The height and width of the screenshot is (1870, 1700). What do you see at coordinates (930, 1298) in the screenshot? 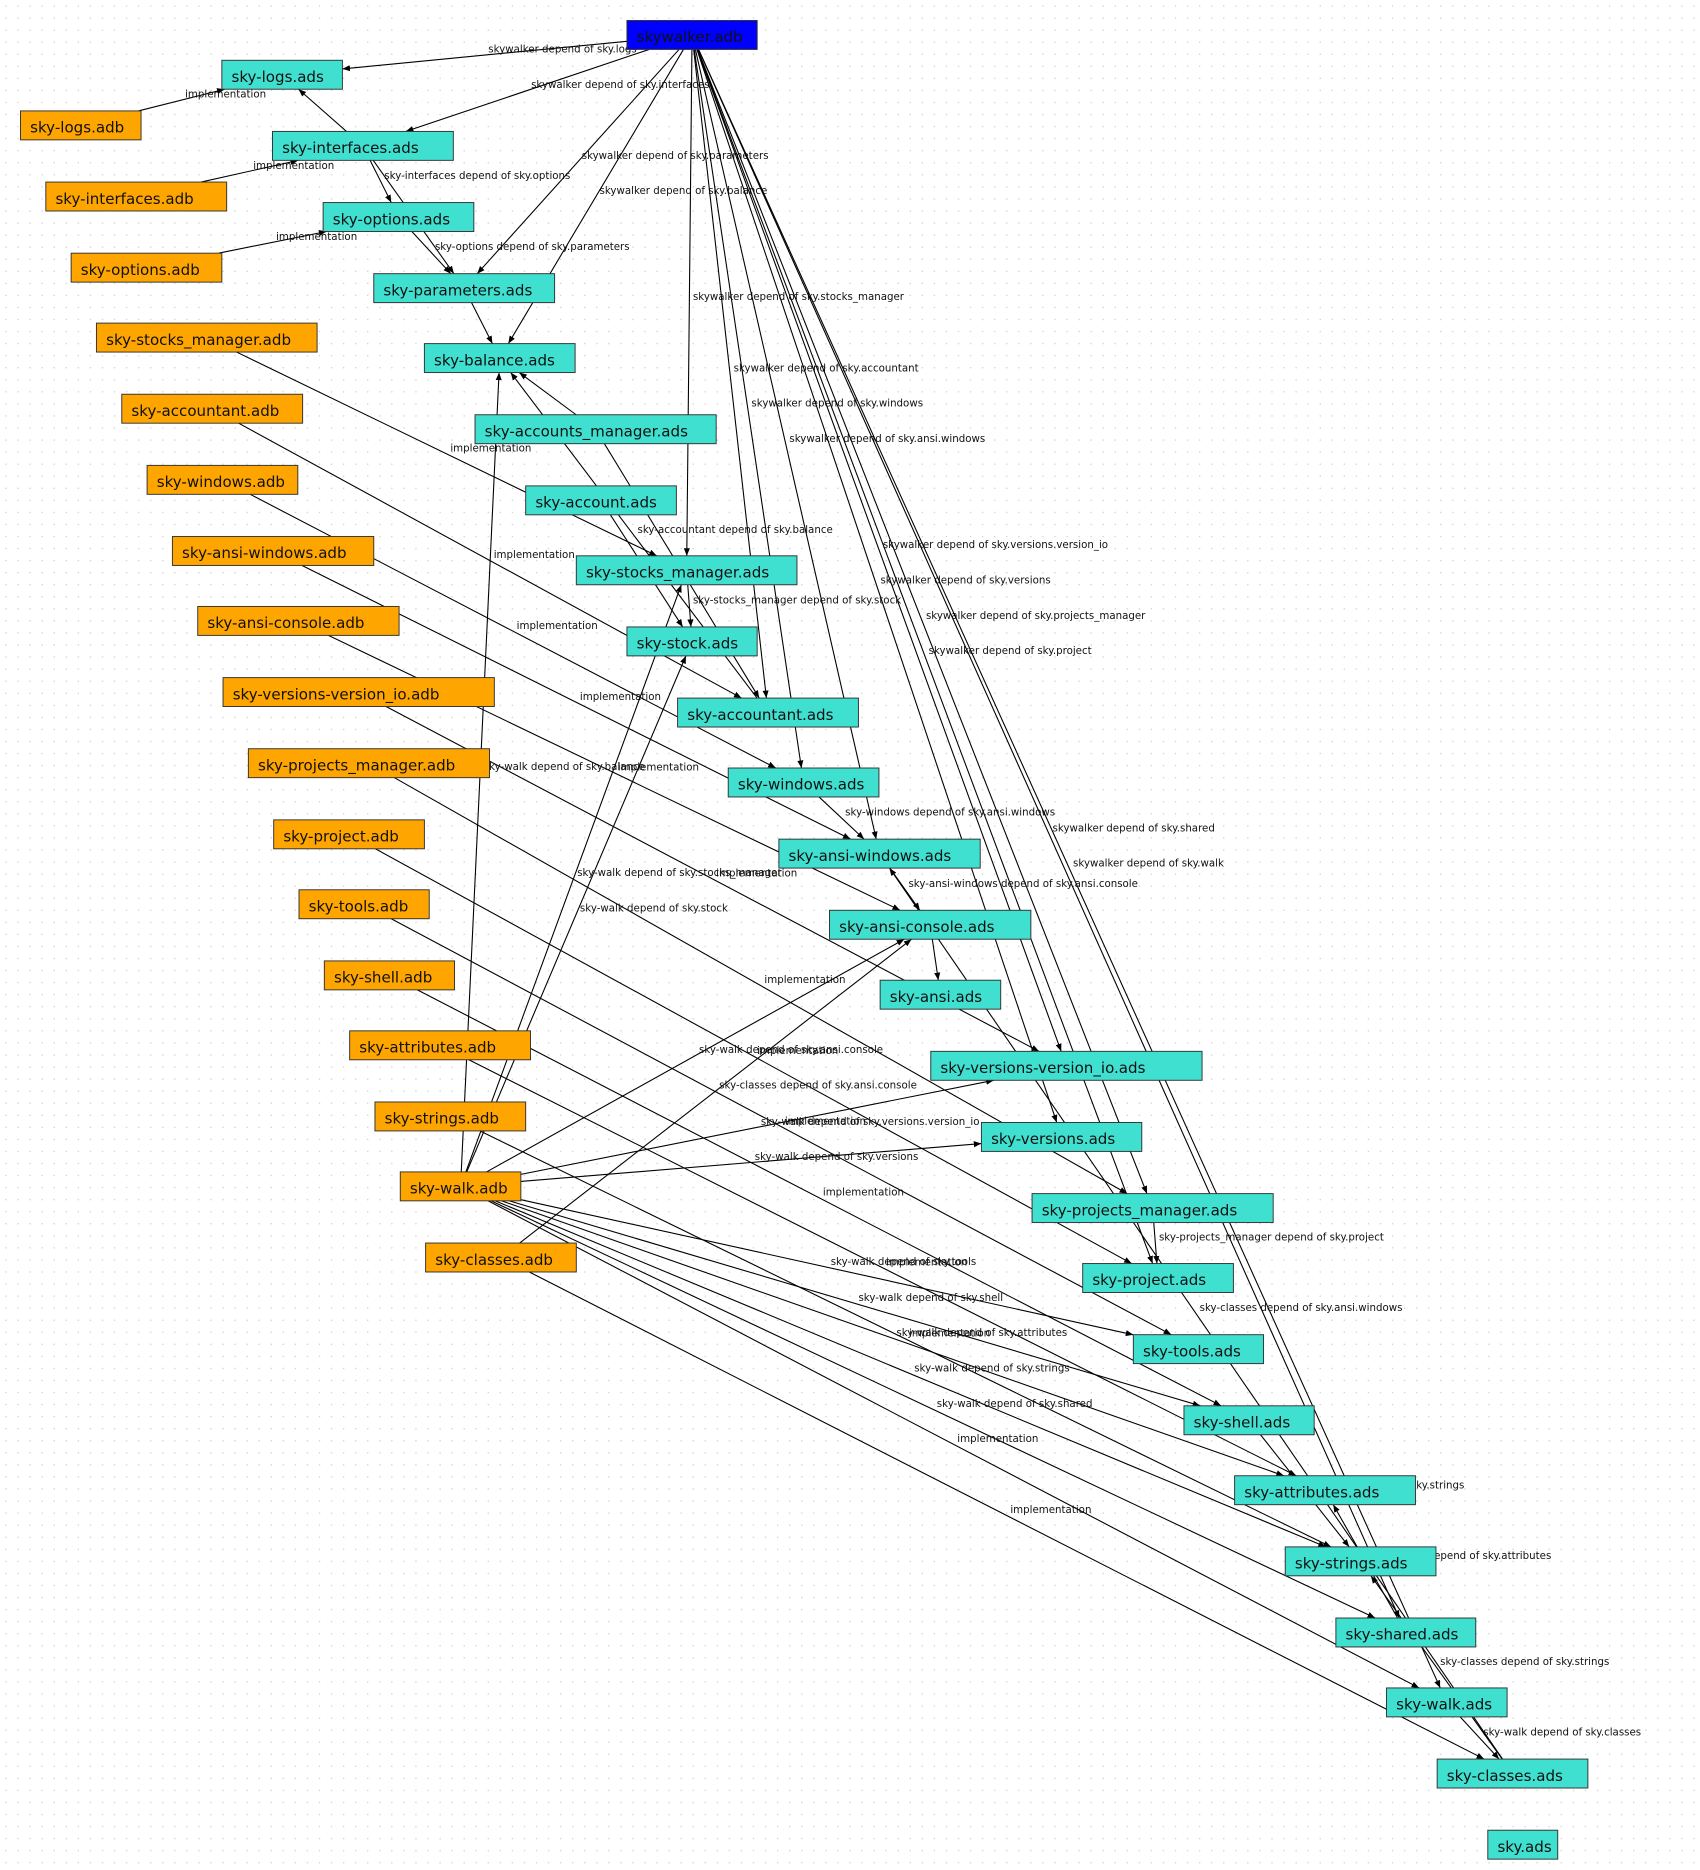
I see `edge-label: sky-walk depend of sky.shell` at bounding box center [930, 1298].